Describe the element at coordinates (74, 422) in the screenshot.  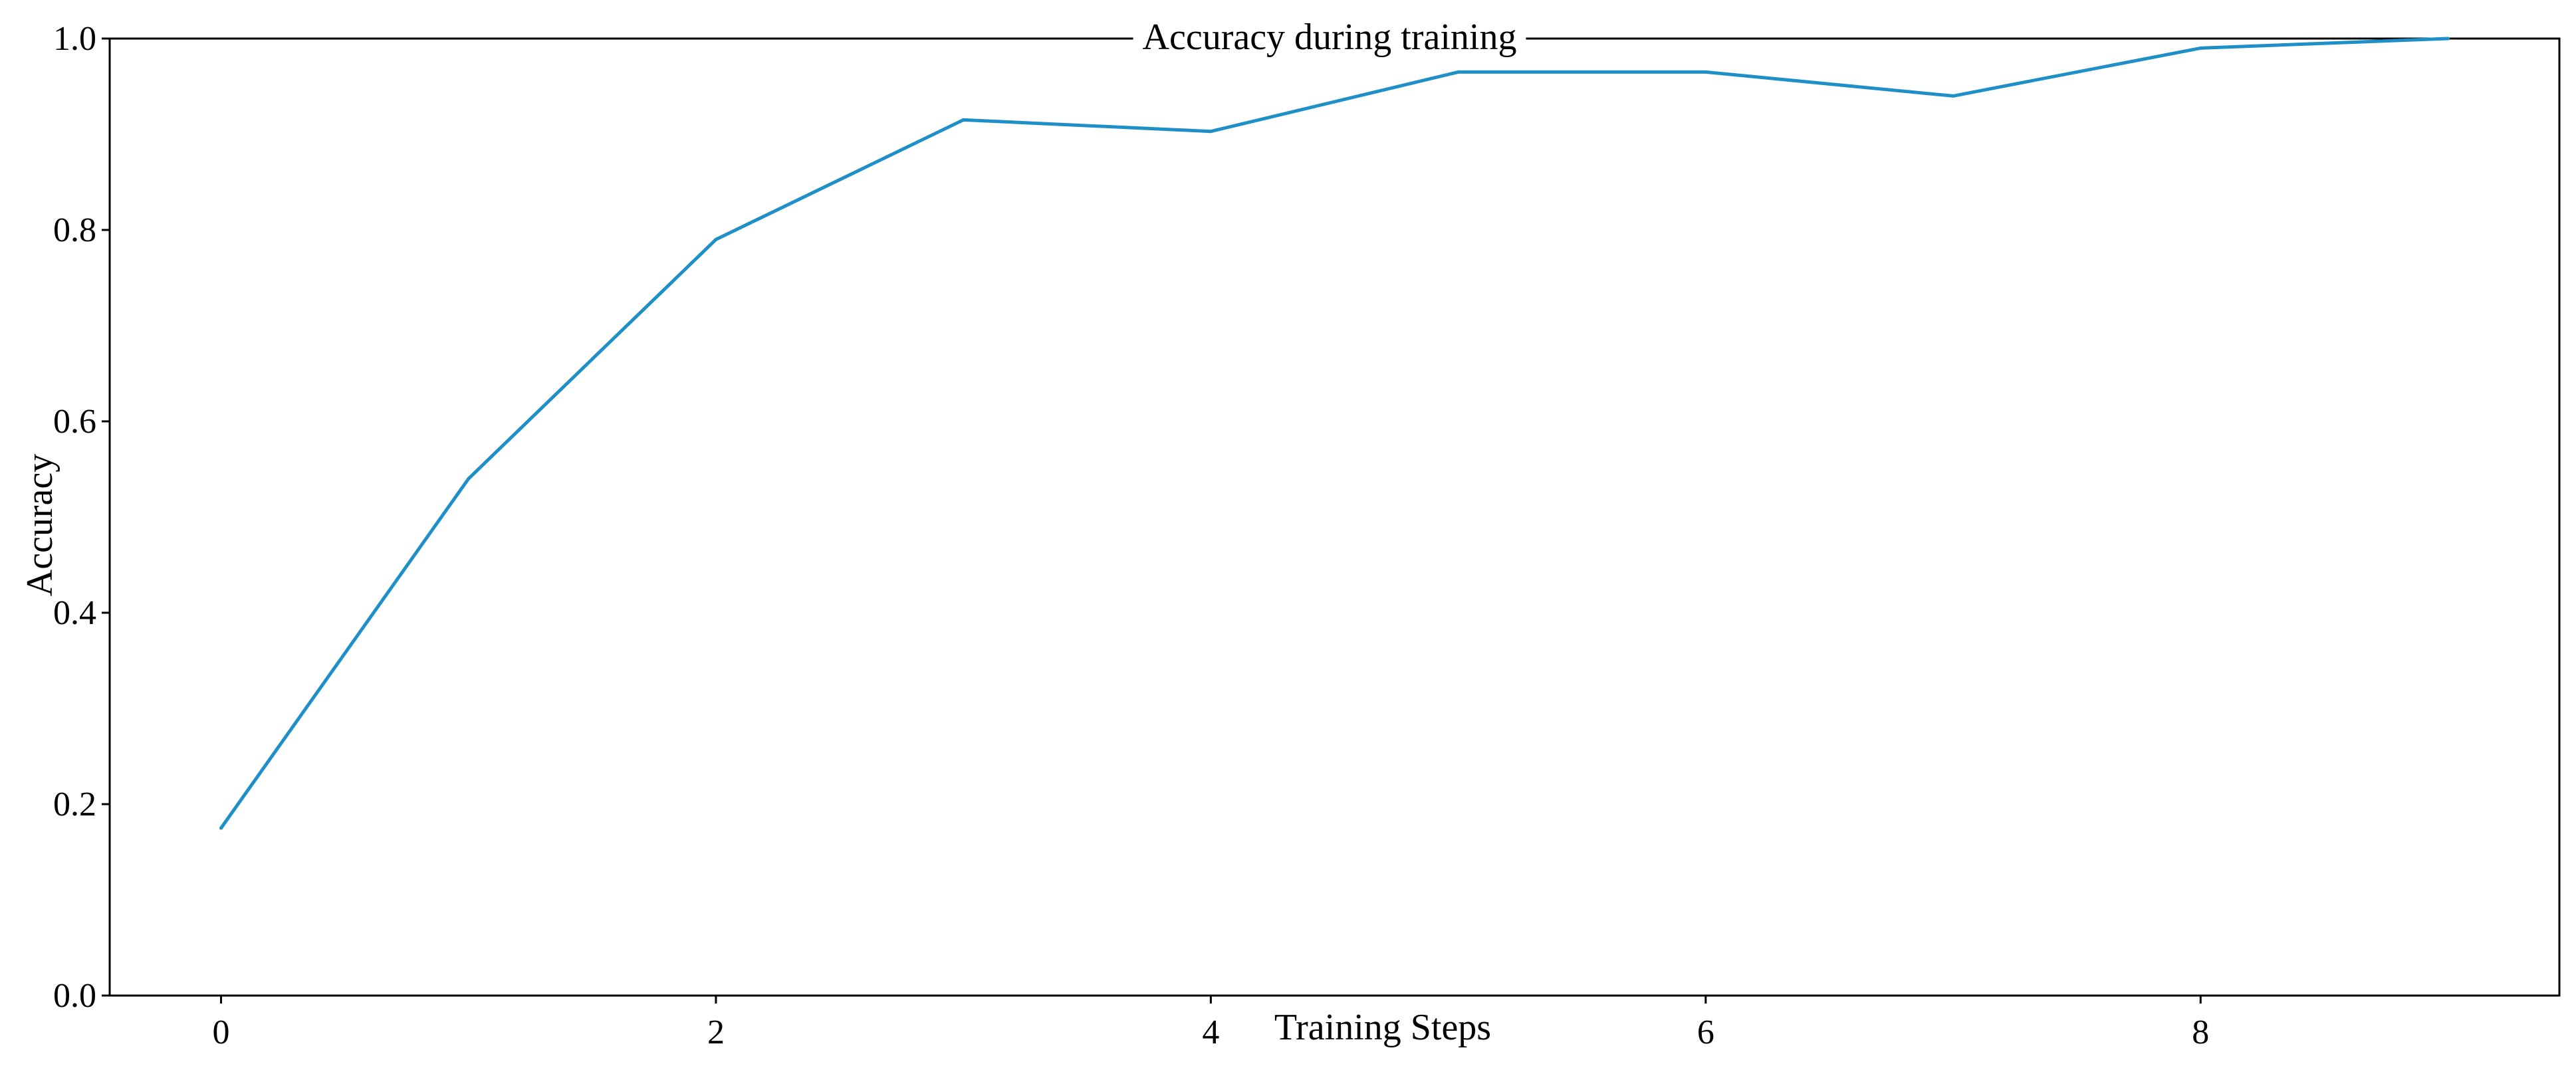
I see `y-tick-label: 0.6` at that location.